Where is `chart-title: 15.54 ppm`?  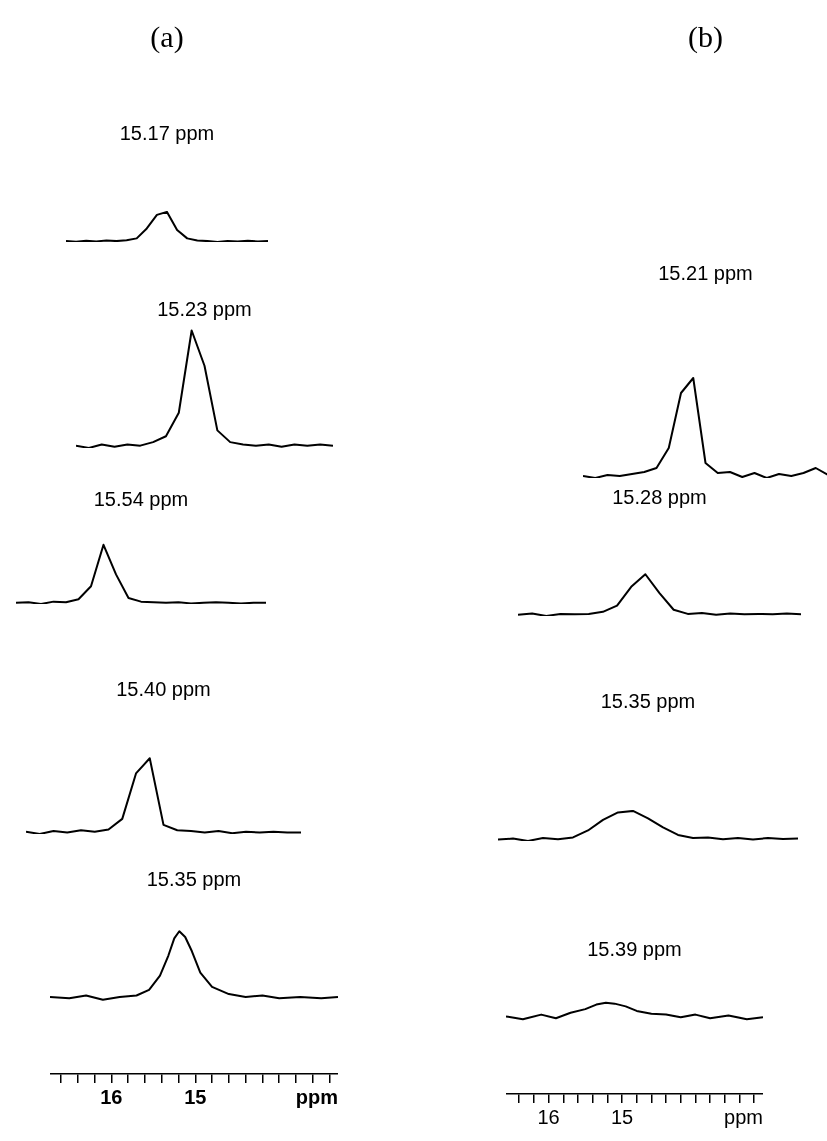 chart-title: 15.54 ppm is located at coordinates (141, 498).